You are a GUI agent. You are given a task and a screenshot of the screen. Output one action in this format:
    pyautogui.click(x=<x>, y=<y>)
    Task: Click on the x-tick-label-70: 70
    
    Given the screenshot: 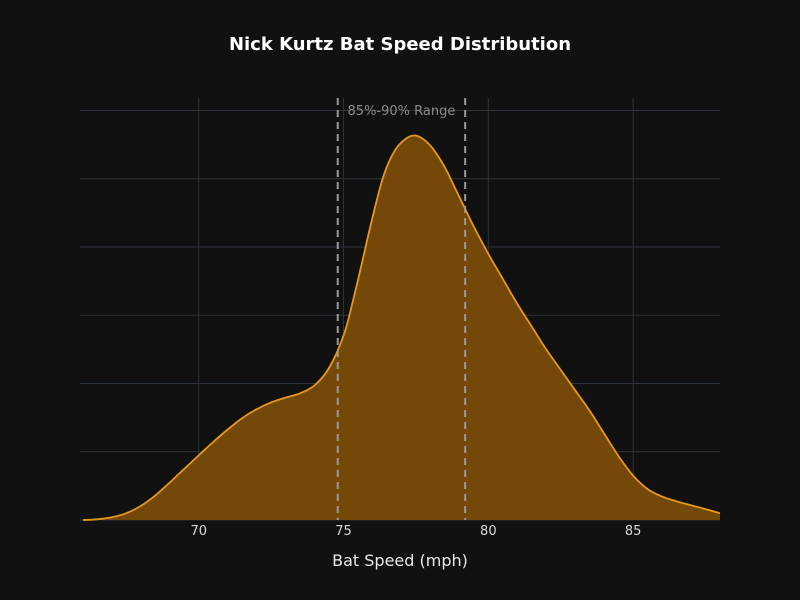 What is the action you would take?
    pyautogui.click(x=198, y=531)
    